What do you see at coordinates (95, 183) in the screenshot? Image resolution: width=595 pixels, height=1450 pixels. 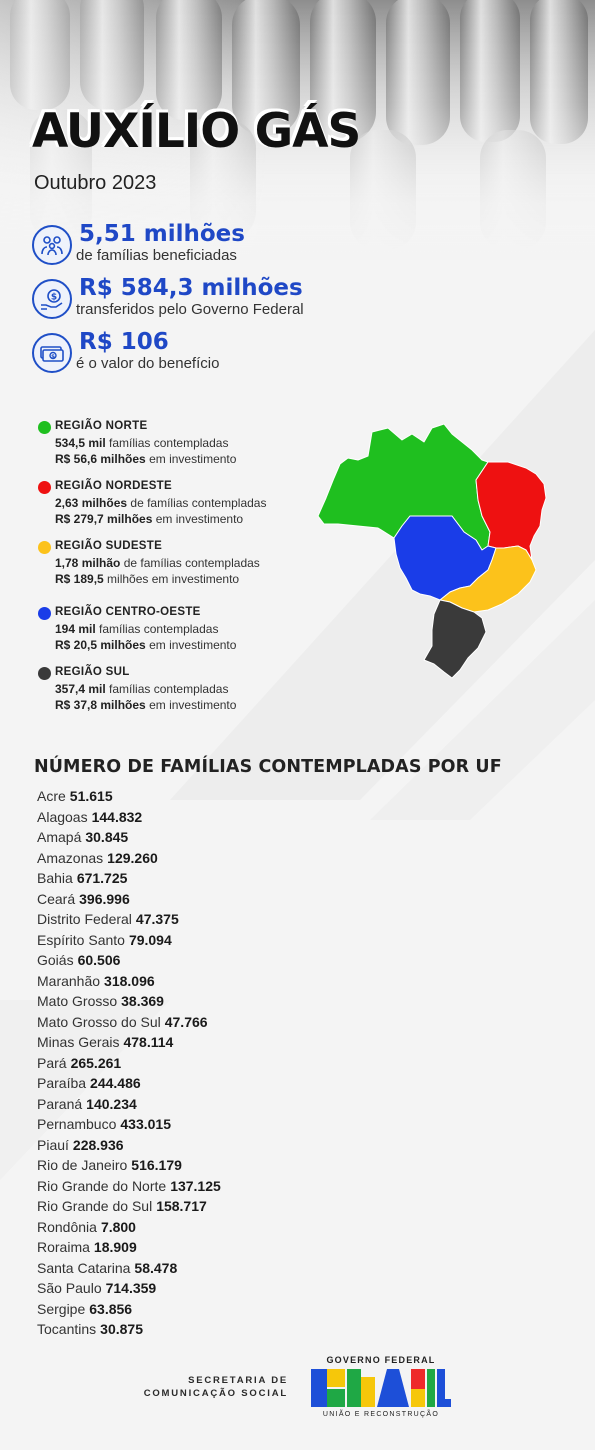 I see `page-subtitle: Outubro 2023` at bounding box center [95, 183].